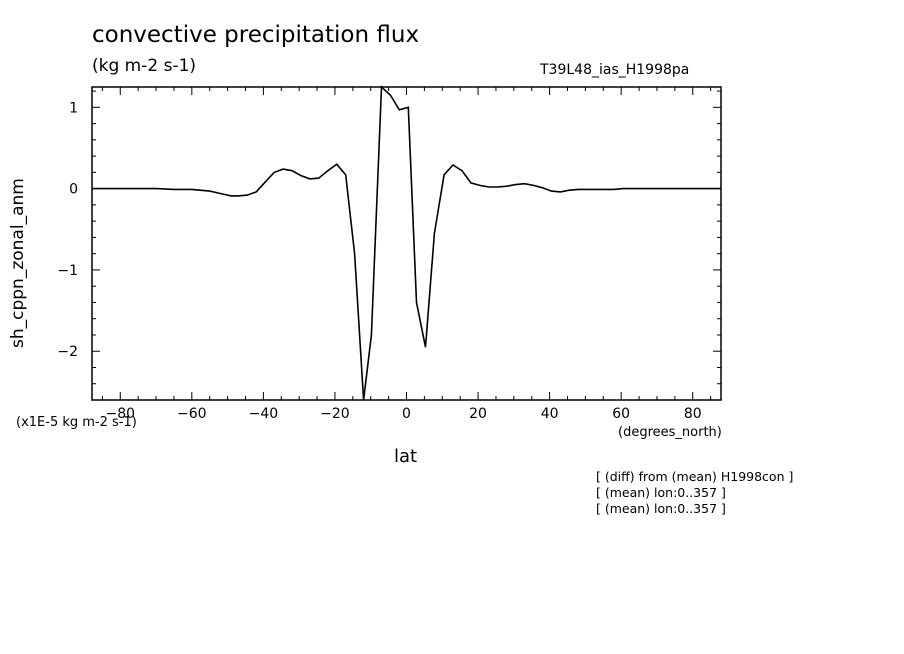  Describe the element at coordinates (695, 476) in the screenshot. I see `note-line: [ (diff) from (mean) H1998con ]` at that location.